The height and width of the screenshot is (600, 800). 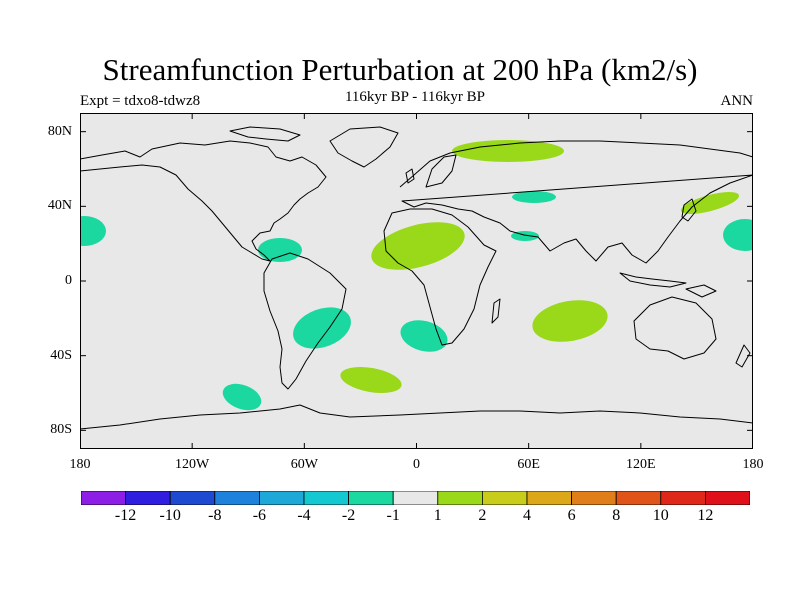 I want to click on coast-australia, so click(x=675, y=328).